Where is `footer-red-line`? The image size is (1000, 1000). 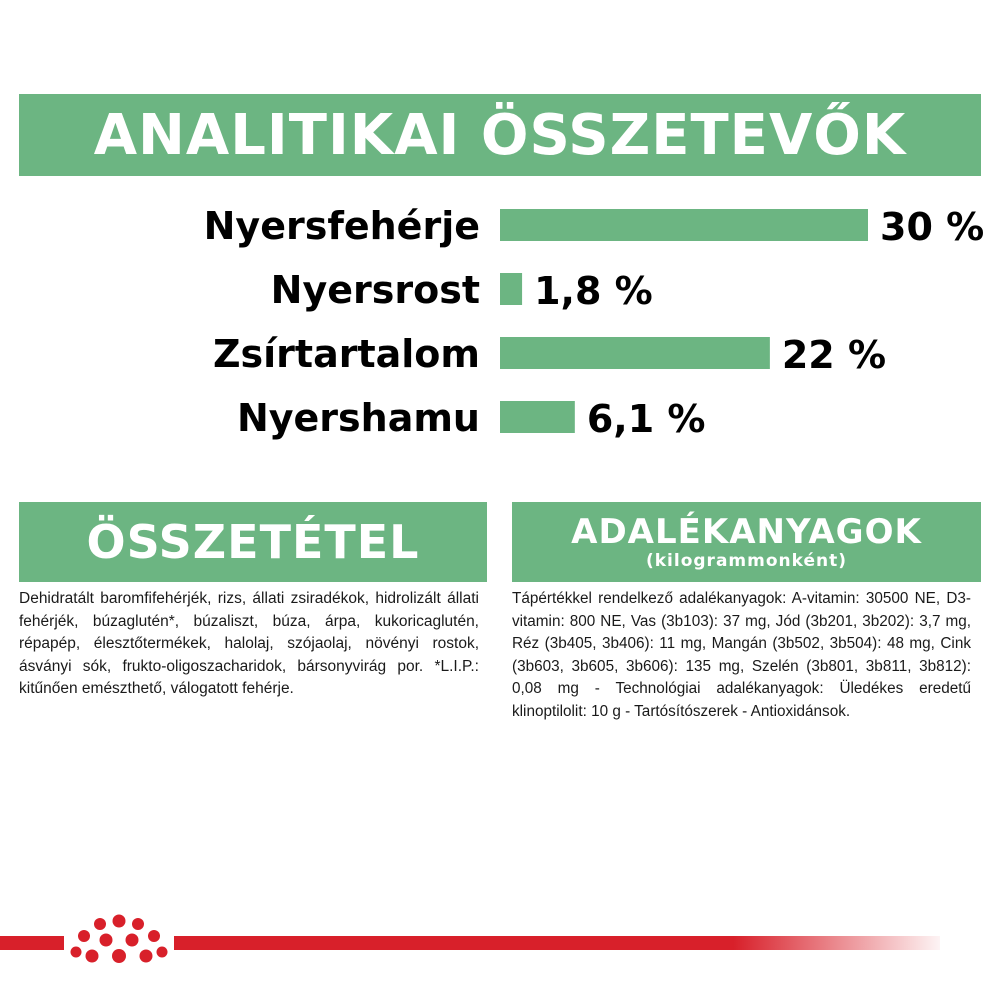 footer-red-line is located at coordinates (470, 943).